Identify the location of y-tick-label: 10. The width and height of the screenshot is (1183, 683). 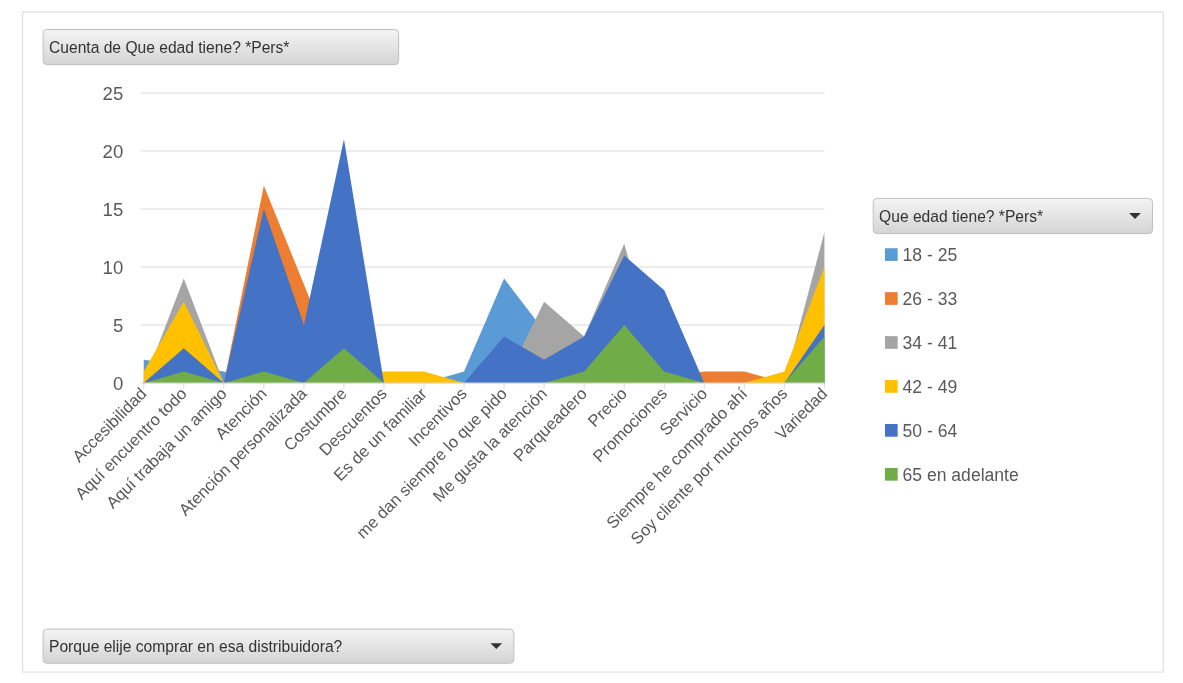
(113, 267).